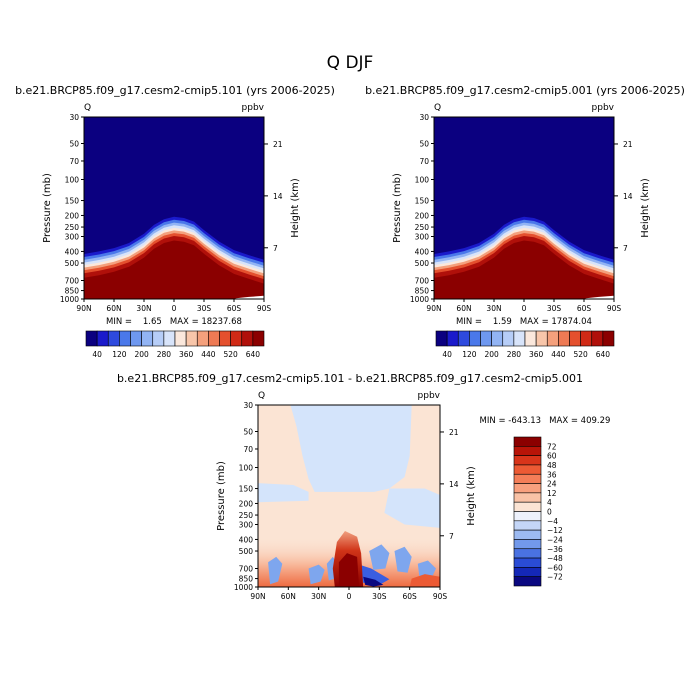  What do you see at coordinates (555, 539) in the screenshot?
I see `colorbar-label: −24` at bounding box center [555, 539].